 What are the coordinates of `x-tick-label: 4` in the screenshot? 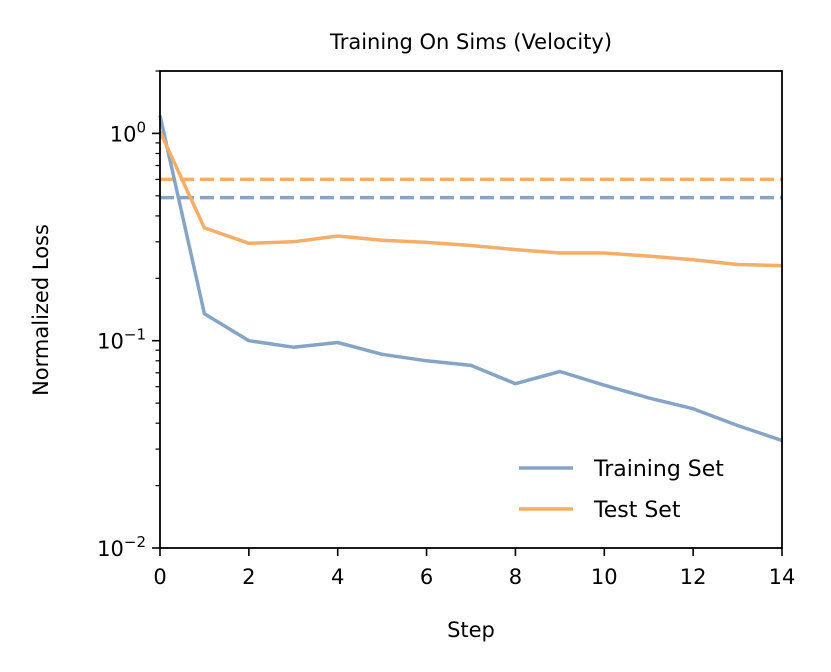 It's located at (337, 577).